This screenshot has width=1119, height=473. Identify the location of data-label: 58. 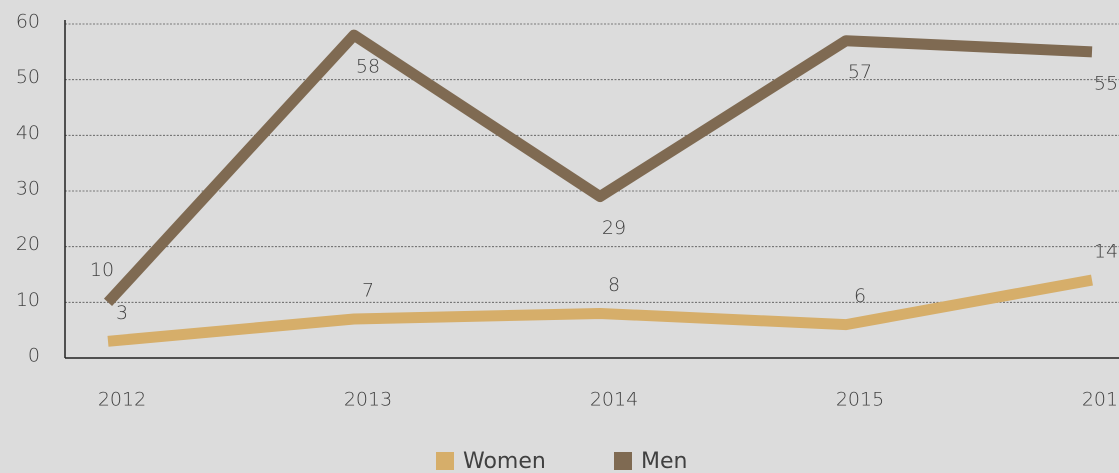
(368, 67).